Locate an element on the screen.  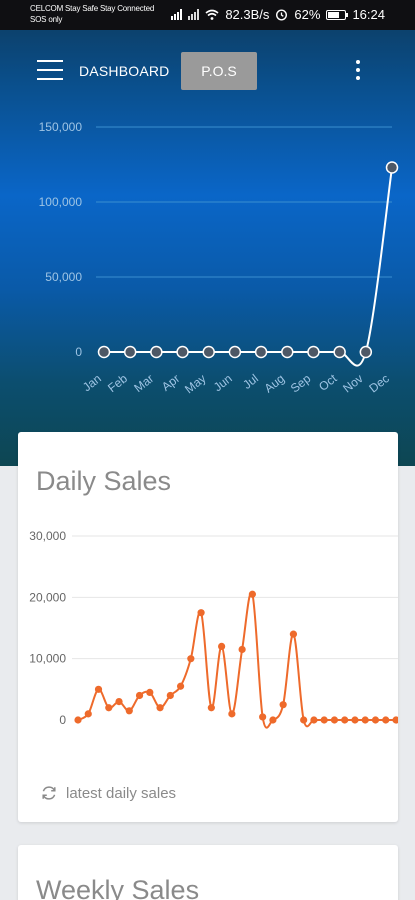
monthly-x-tick-label: Aug is located at coordinates (274, 383).